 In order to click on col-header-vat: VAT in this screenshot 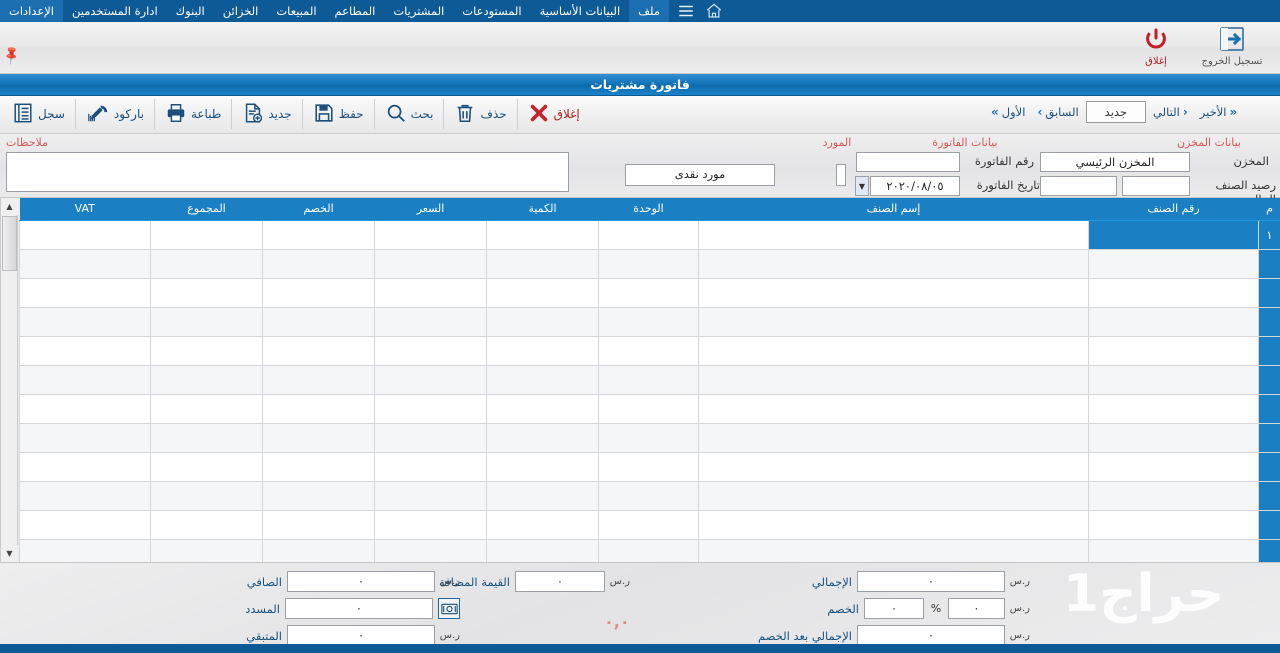, I will do `click(85, 209)`.